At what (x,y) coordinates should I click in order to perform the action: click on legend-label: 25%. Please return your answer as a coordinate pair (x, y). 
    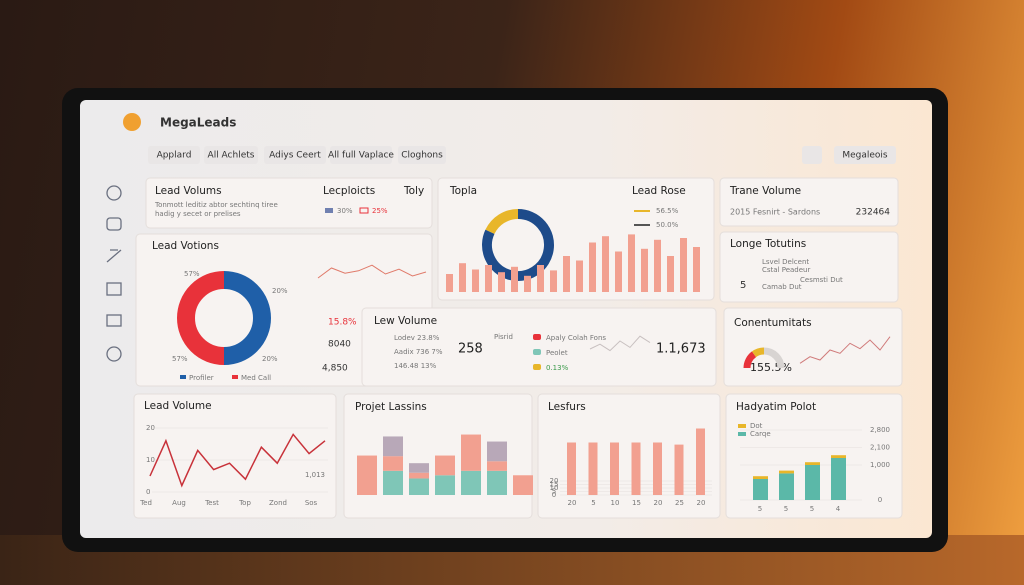
    Looking at the image, I should click on (380, 211).